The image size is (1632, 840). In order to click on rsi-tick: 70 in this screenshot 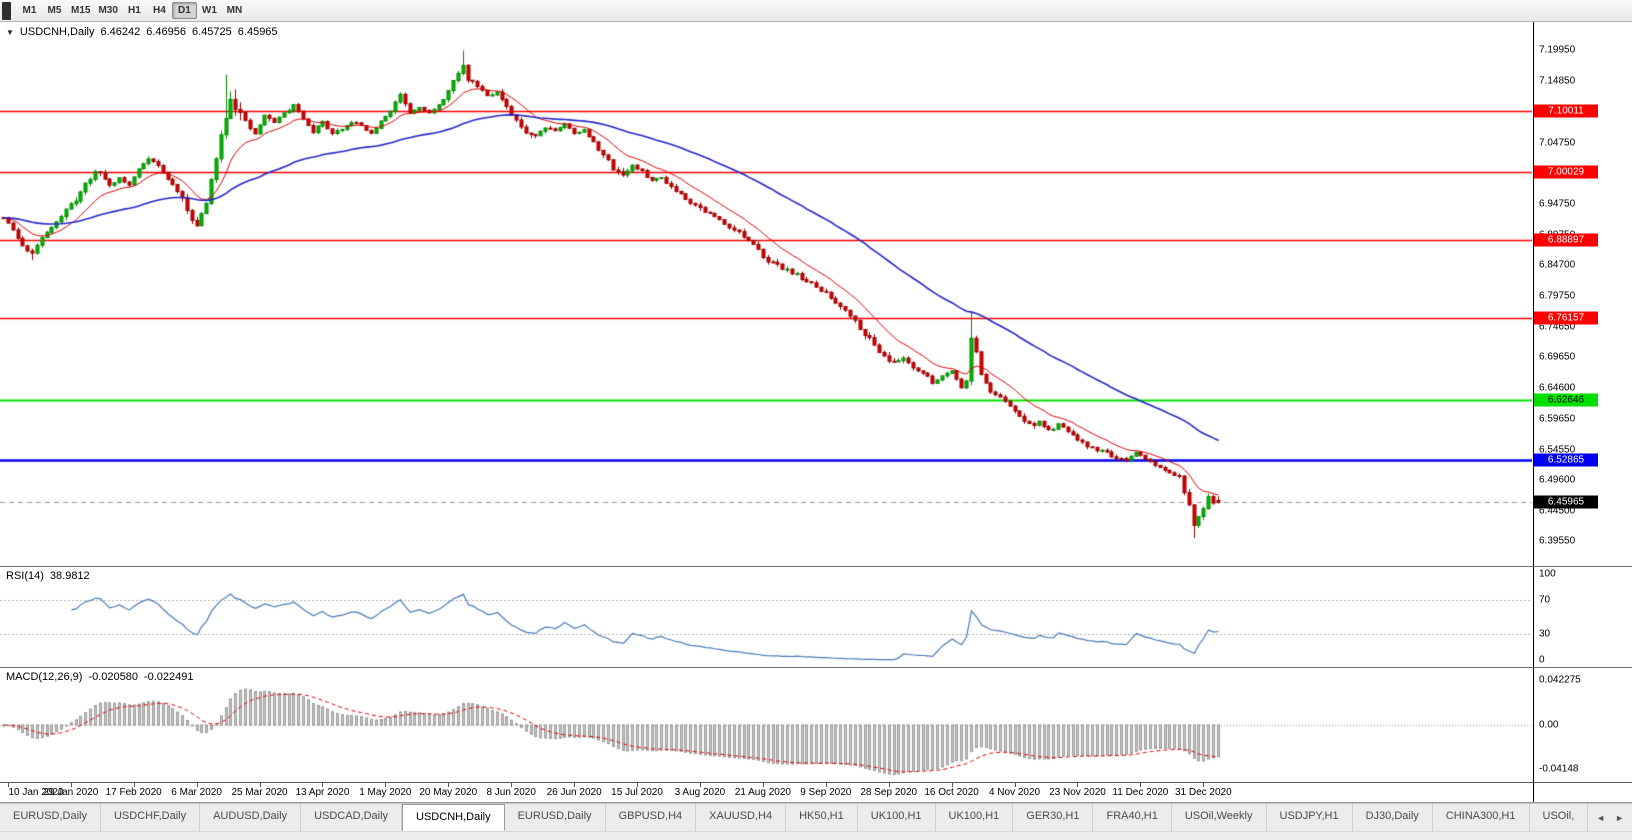, I will do `click(1545, 600)`.